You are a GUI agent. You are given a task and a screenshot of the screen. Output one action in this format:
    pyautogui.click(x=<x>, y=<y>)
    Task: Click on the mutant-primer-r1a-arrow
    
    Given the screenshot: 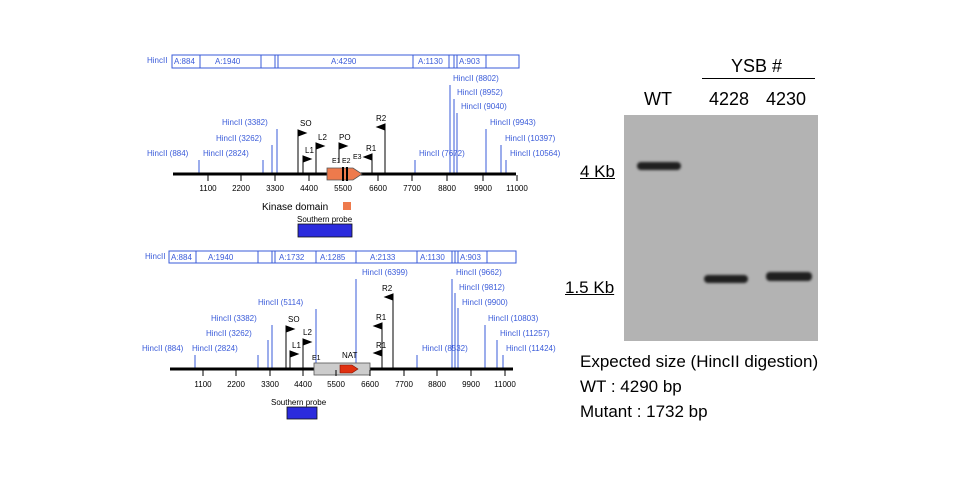 What is the action you would take?
    pyautogui.click(x=377, y=326)
    